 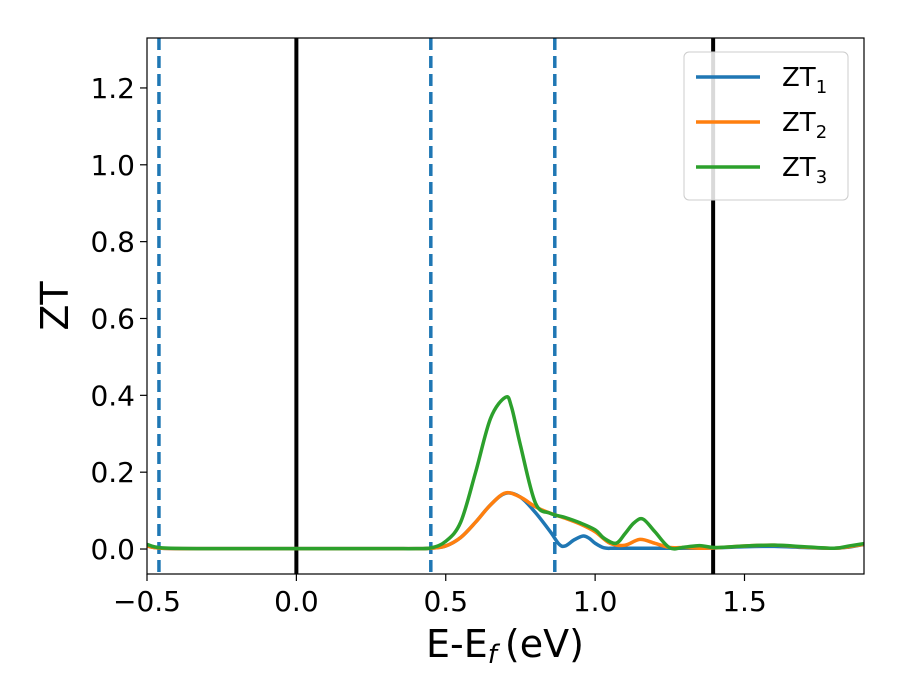 I want to click on y-axis: 0.0 0.2 0.4 0.6 0.8 1.0 1.2, so click(x=118, y=319).